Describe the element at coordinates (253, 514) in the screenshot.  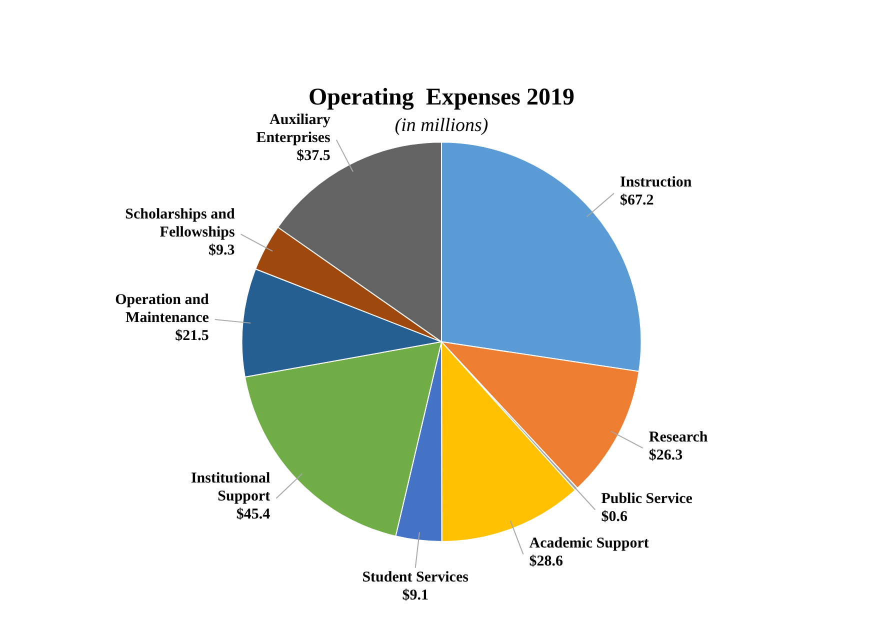
I see `data-label: $45.4` at that location.